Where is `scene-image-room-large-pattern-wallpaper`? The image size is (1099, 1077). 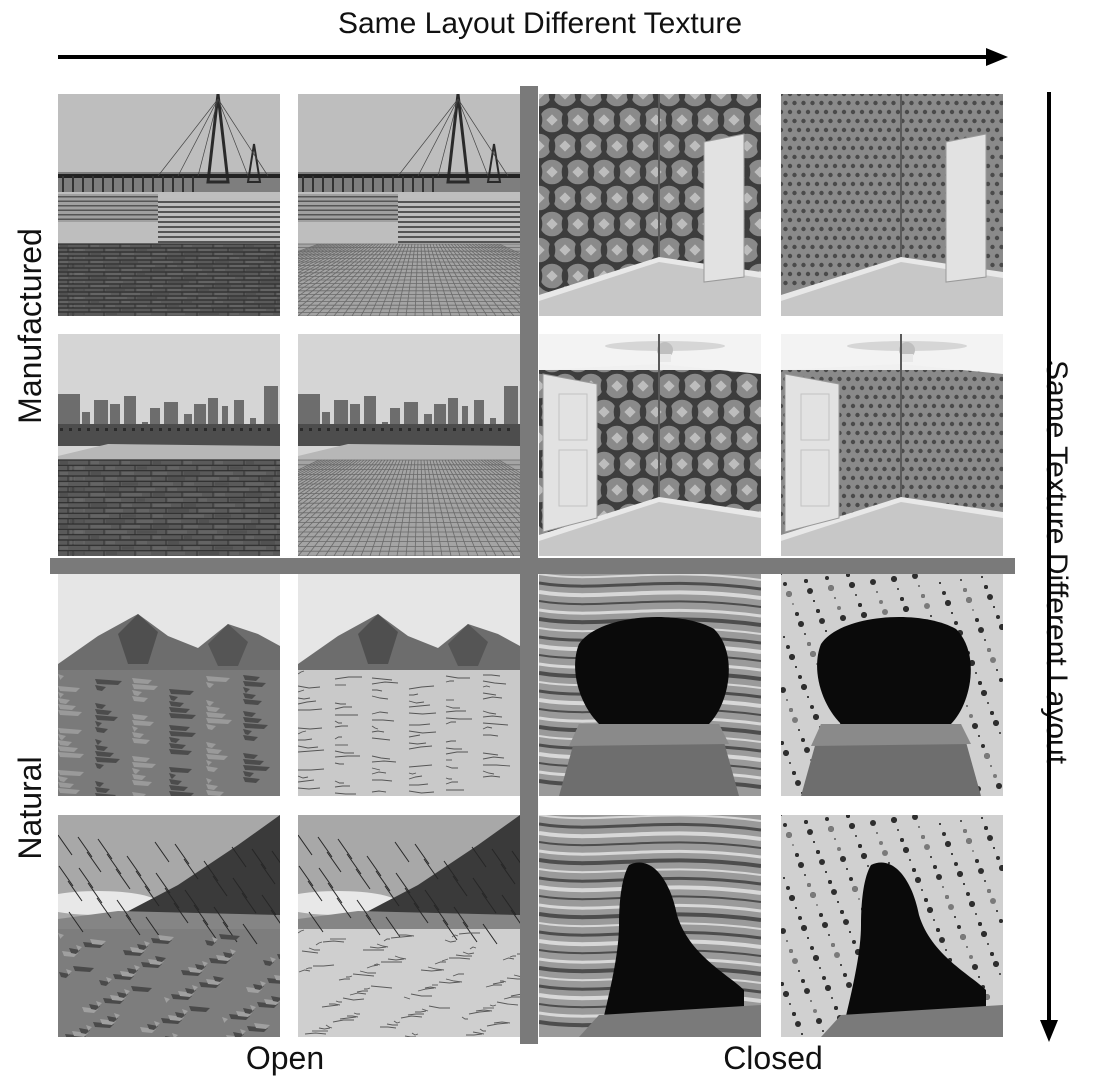 scene-image-room-large-pattern-wallpaper is located at coordinates (650, 205).